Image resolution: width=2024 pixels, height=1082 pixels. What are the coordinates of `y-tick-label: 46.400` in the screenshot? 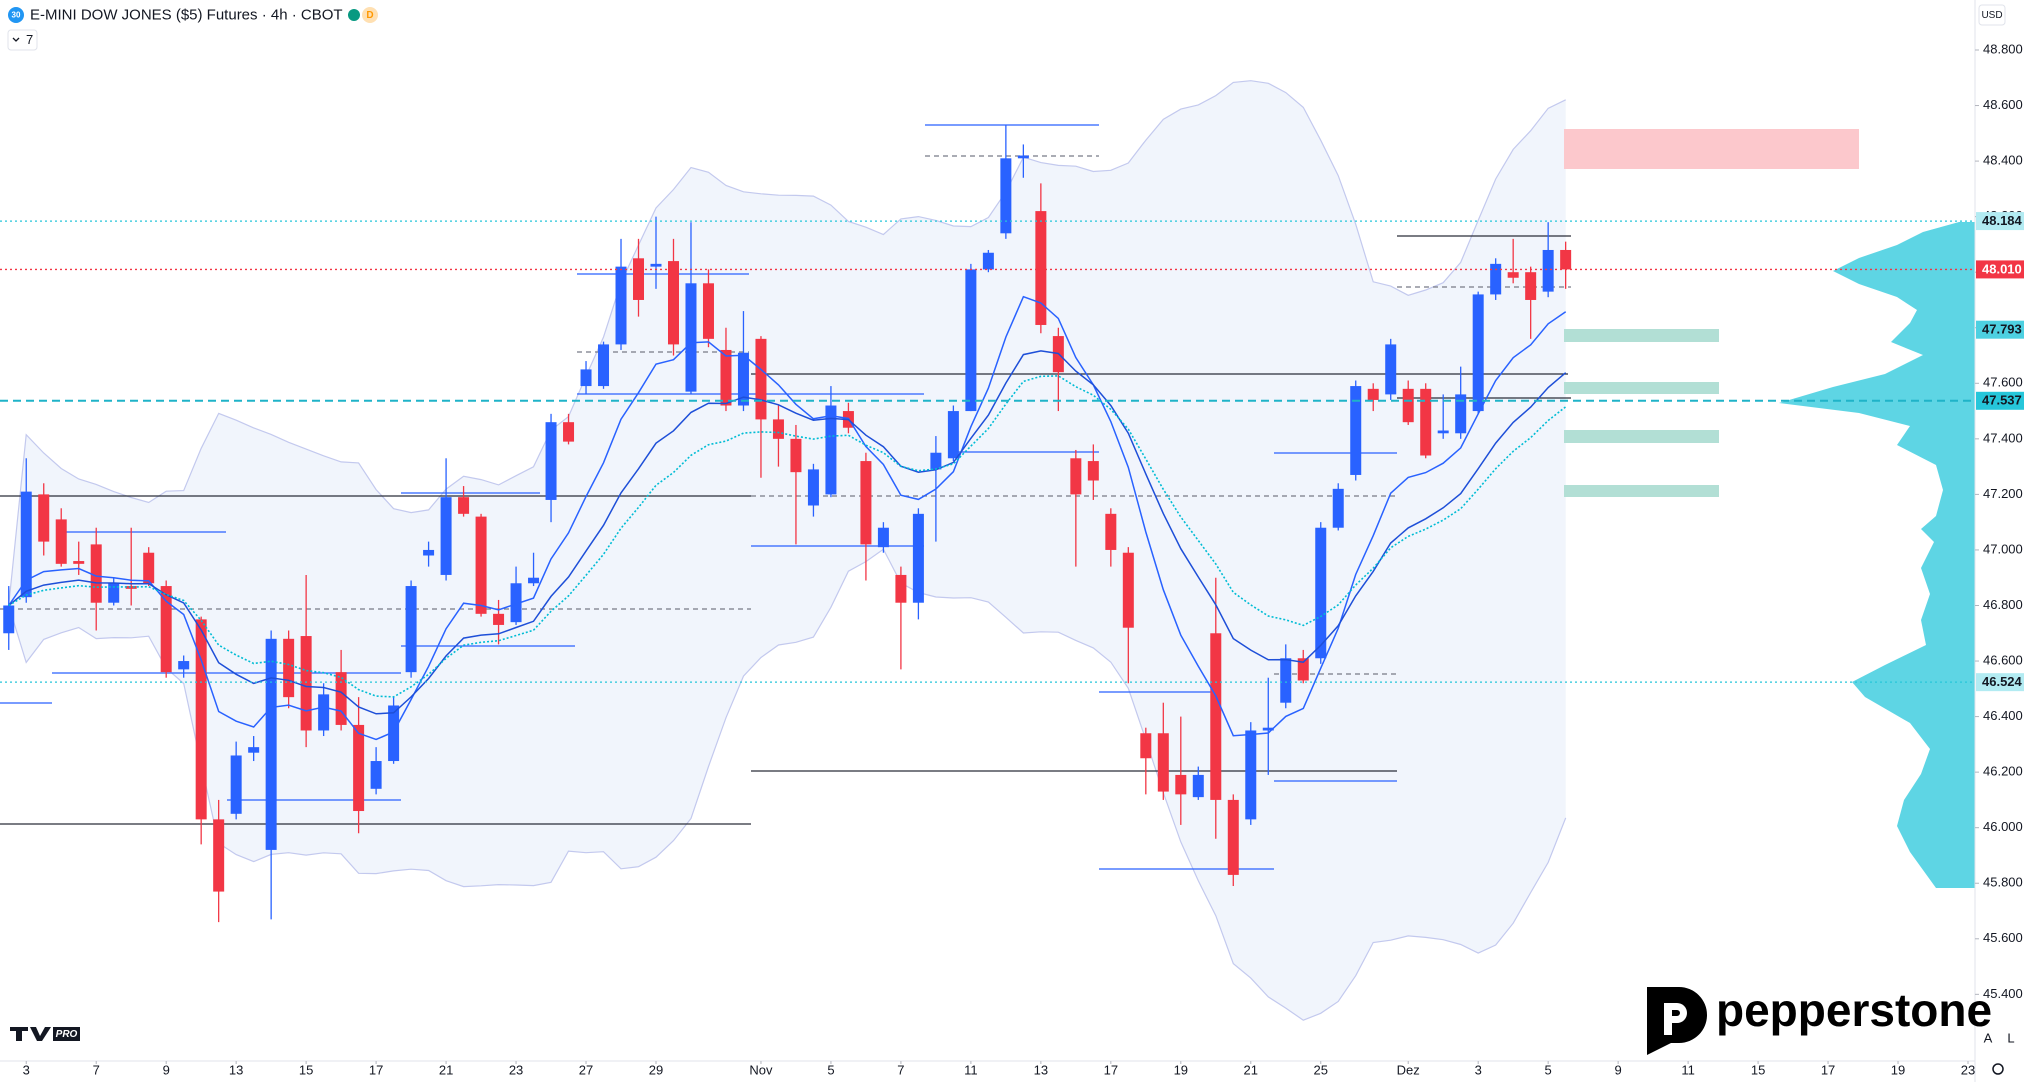 It's located at (2003, 715).